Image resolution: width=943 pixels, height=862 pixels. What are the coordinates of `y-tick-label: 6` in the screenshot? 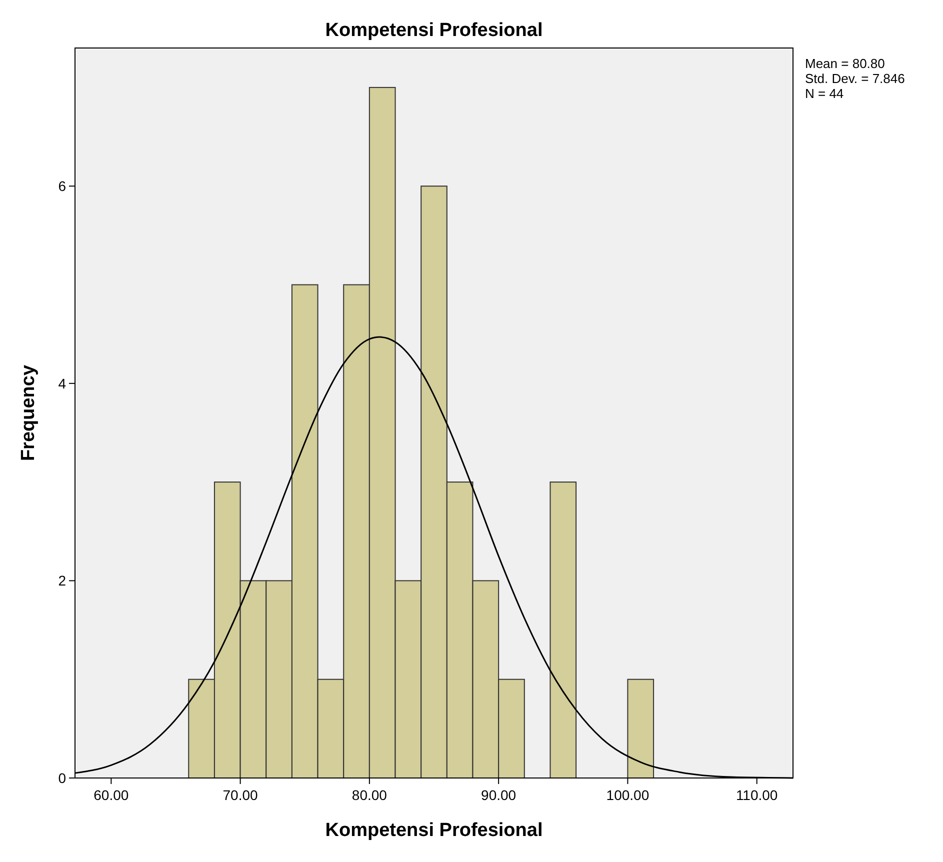 It's located at (62, 186).